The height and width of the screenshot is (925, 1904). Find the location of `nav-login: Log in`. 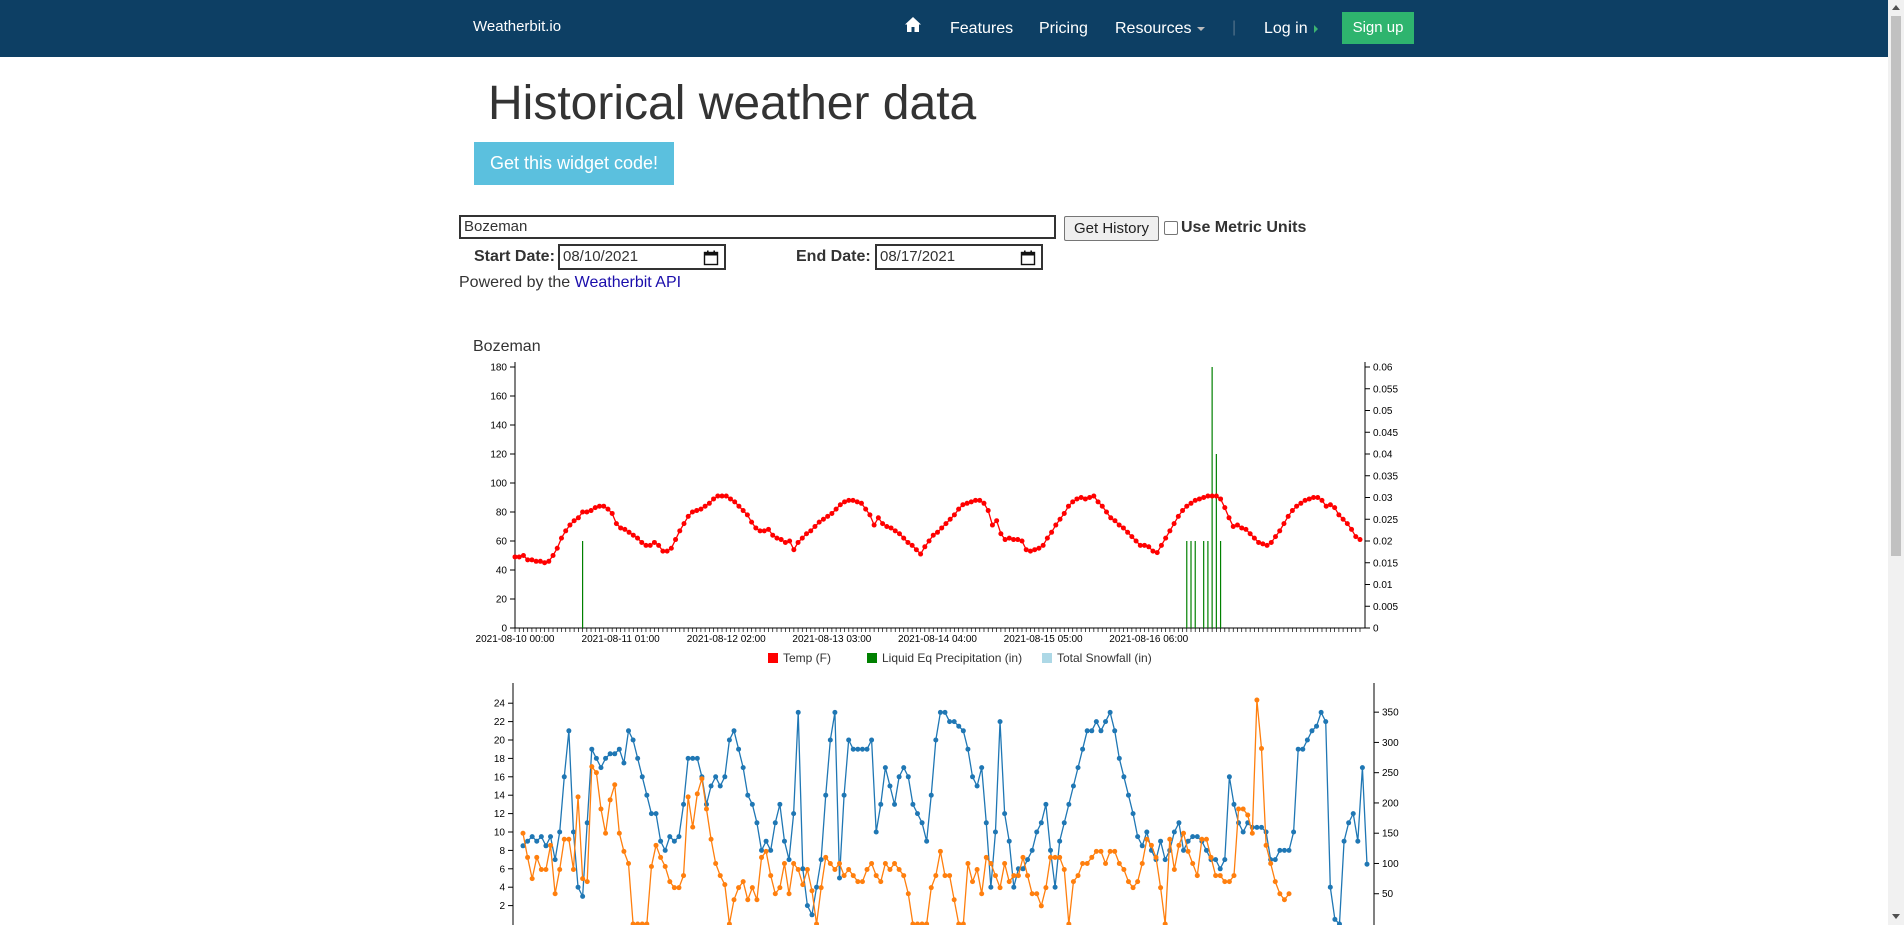

nav-login: Log in is located at coordinates (1291, 29).